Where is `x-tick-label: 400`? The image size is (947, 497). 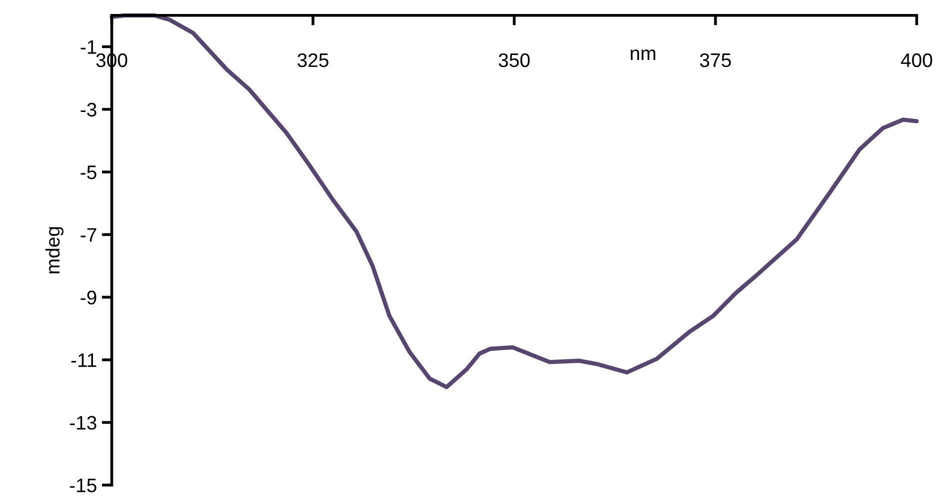 x-tick-label: 400 is located at coordinates (916, 60).